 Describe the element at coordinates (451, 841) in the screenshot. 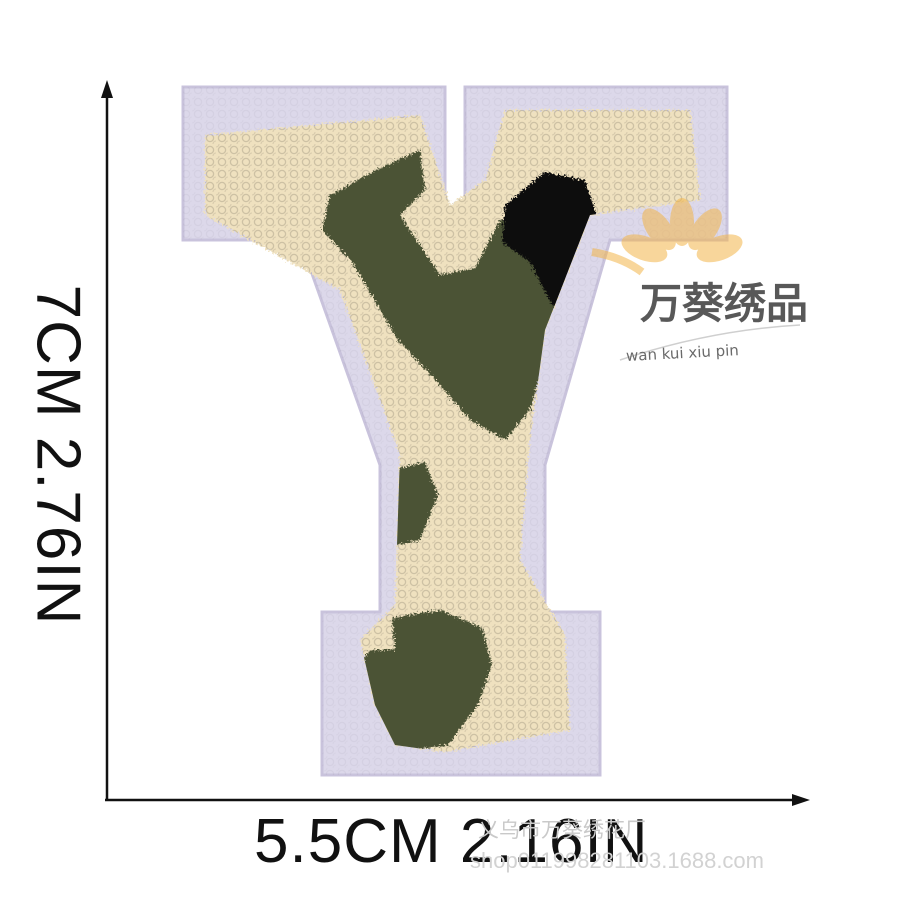

I see `width-dimension-label: 5.5CM 2.16IN` at that location.